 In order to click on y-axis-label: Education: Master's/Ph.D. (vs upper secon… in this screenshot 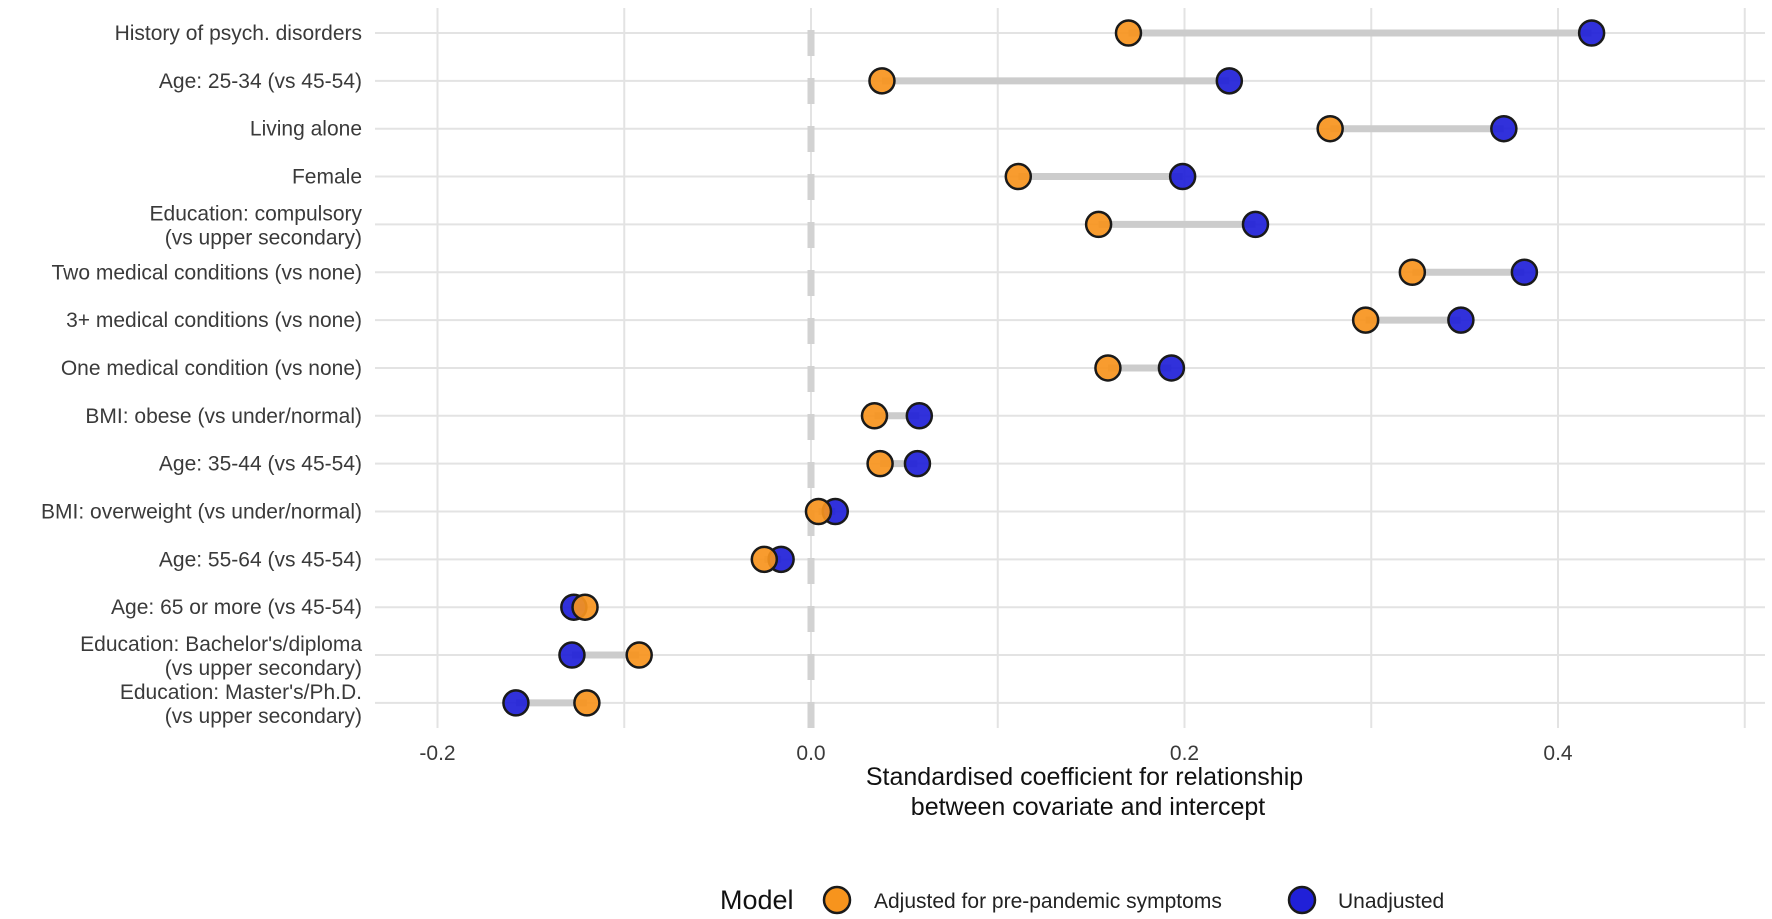, I will do `click(241, 704)`.